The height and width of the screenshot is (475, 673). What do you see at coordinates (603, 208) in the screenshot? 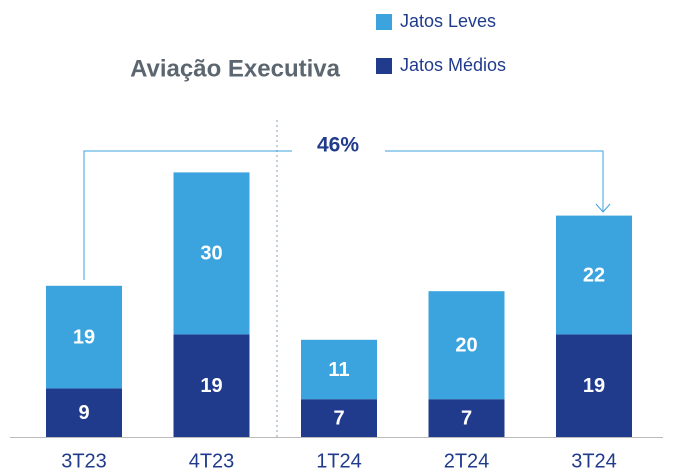
I see `annotation-arrow` at bounding box center [603, 208].